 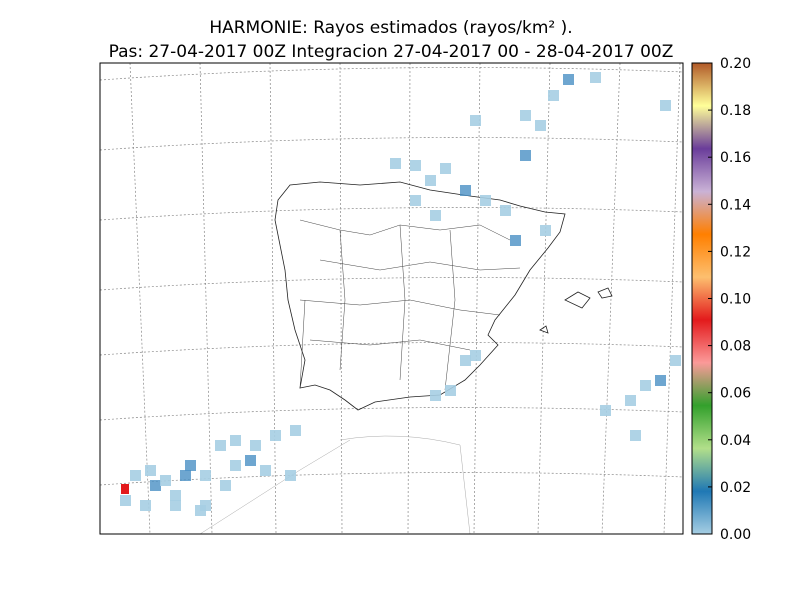 What do you see at coordinates (576, 310) in the screenshot?
I see `balearic` at bounding box center [576, 310].